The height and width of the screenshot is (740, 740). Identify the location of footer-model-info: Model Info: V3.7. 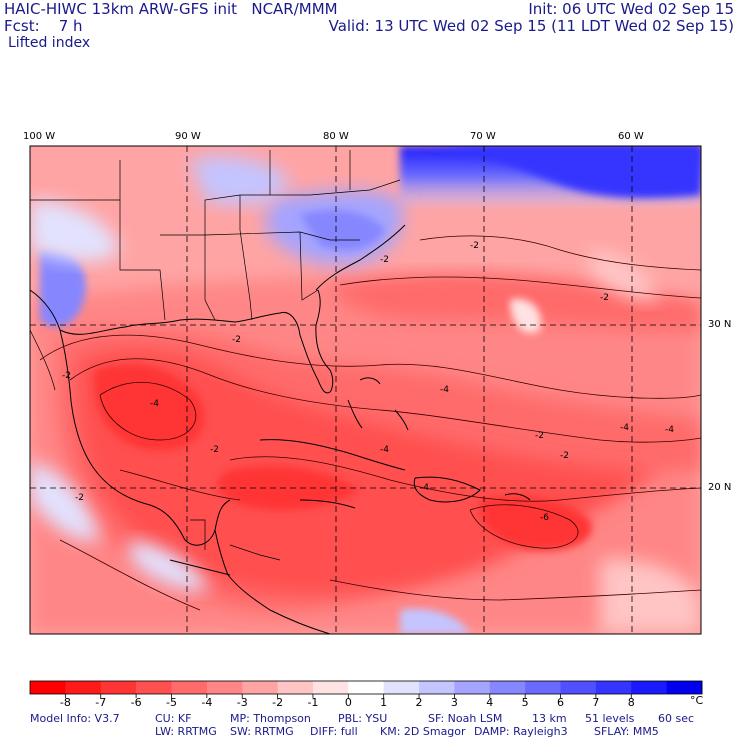
(75, 718).